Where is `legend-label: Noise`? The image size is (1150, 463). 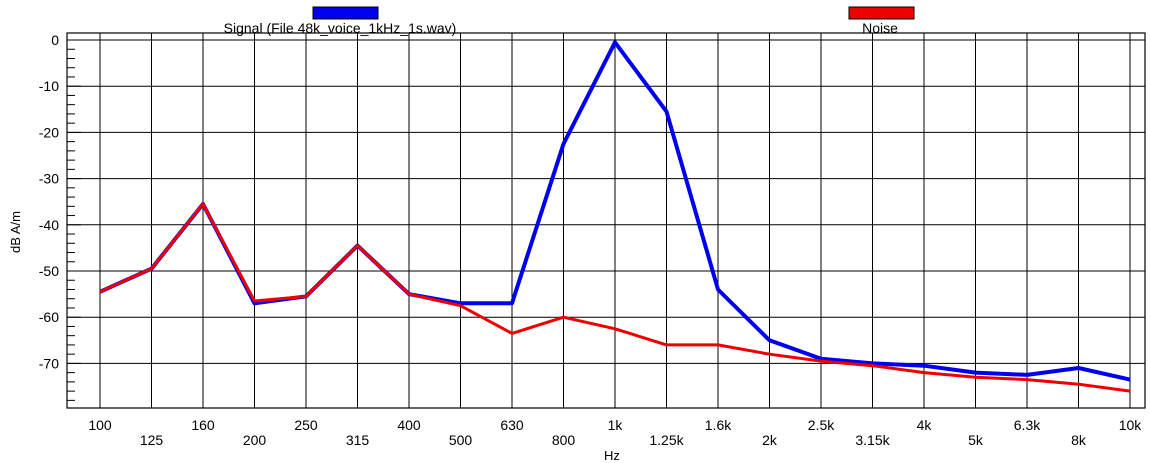 legend-label: Noise is located at coordinates (880, 28).